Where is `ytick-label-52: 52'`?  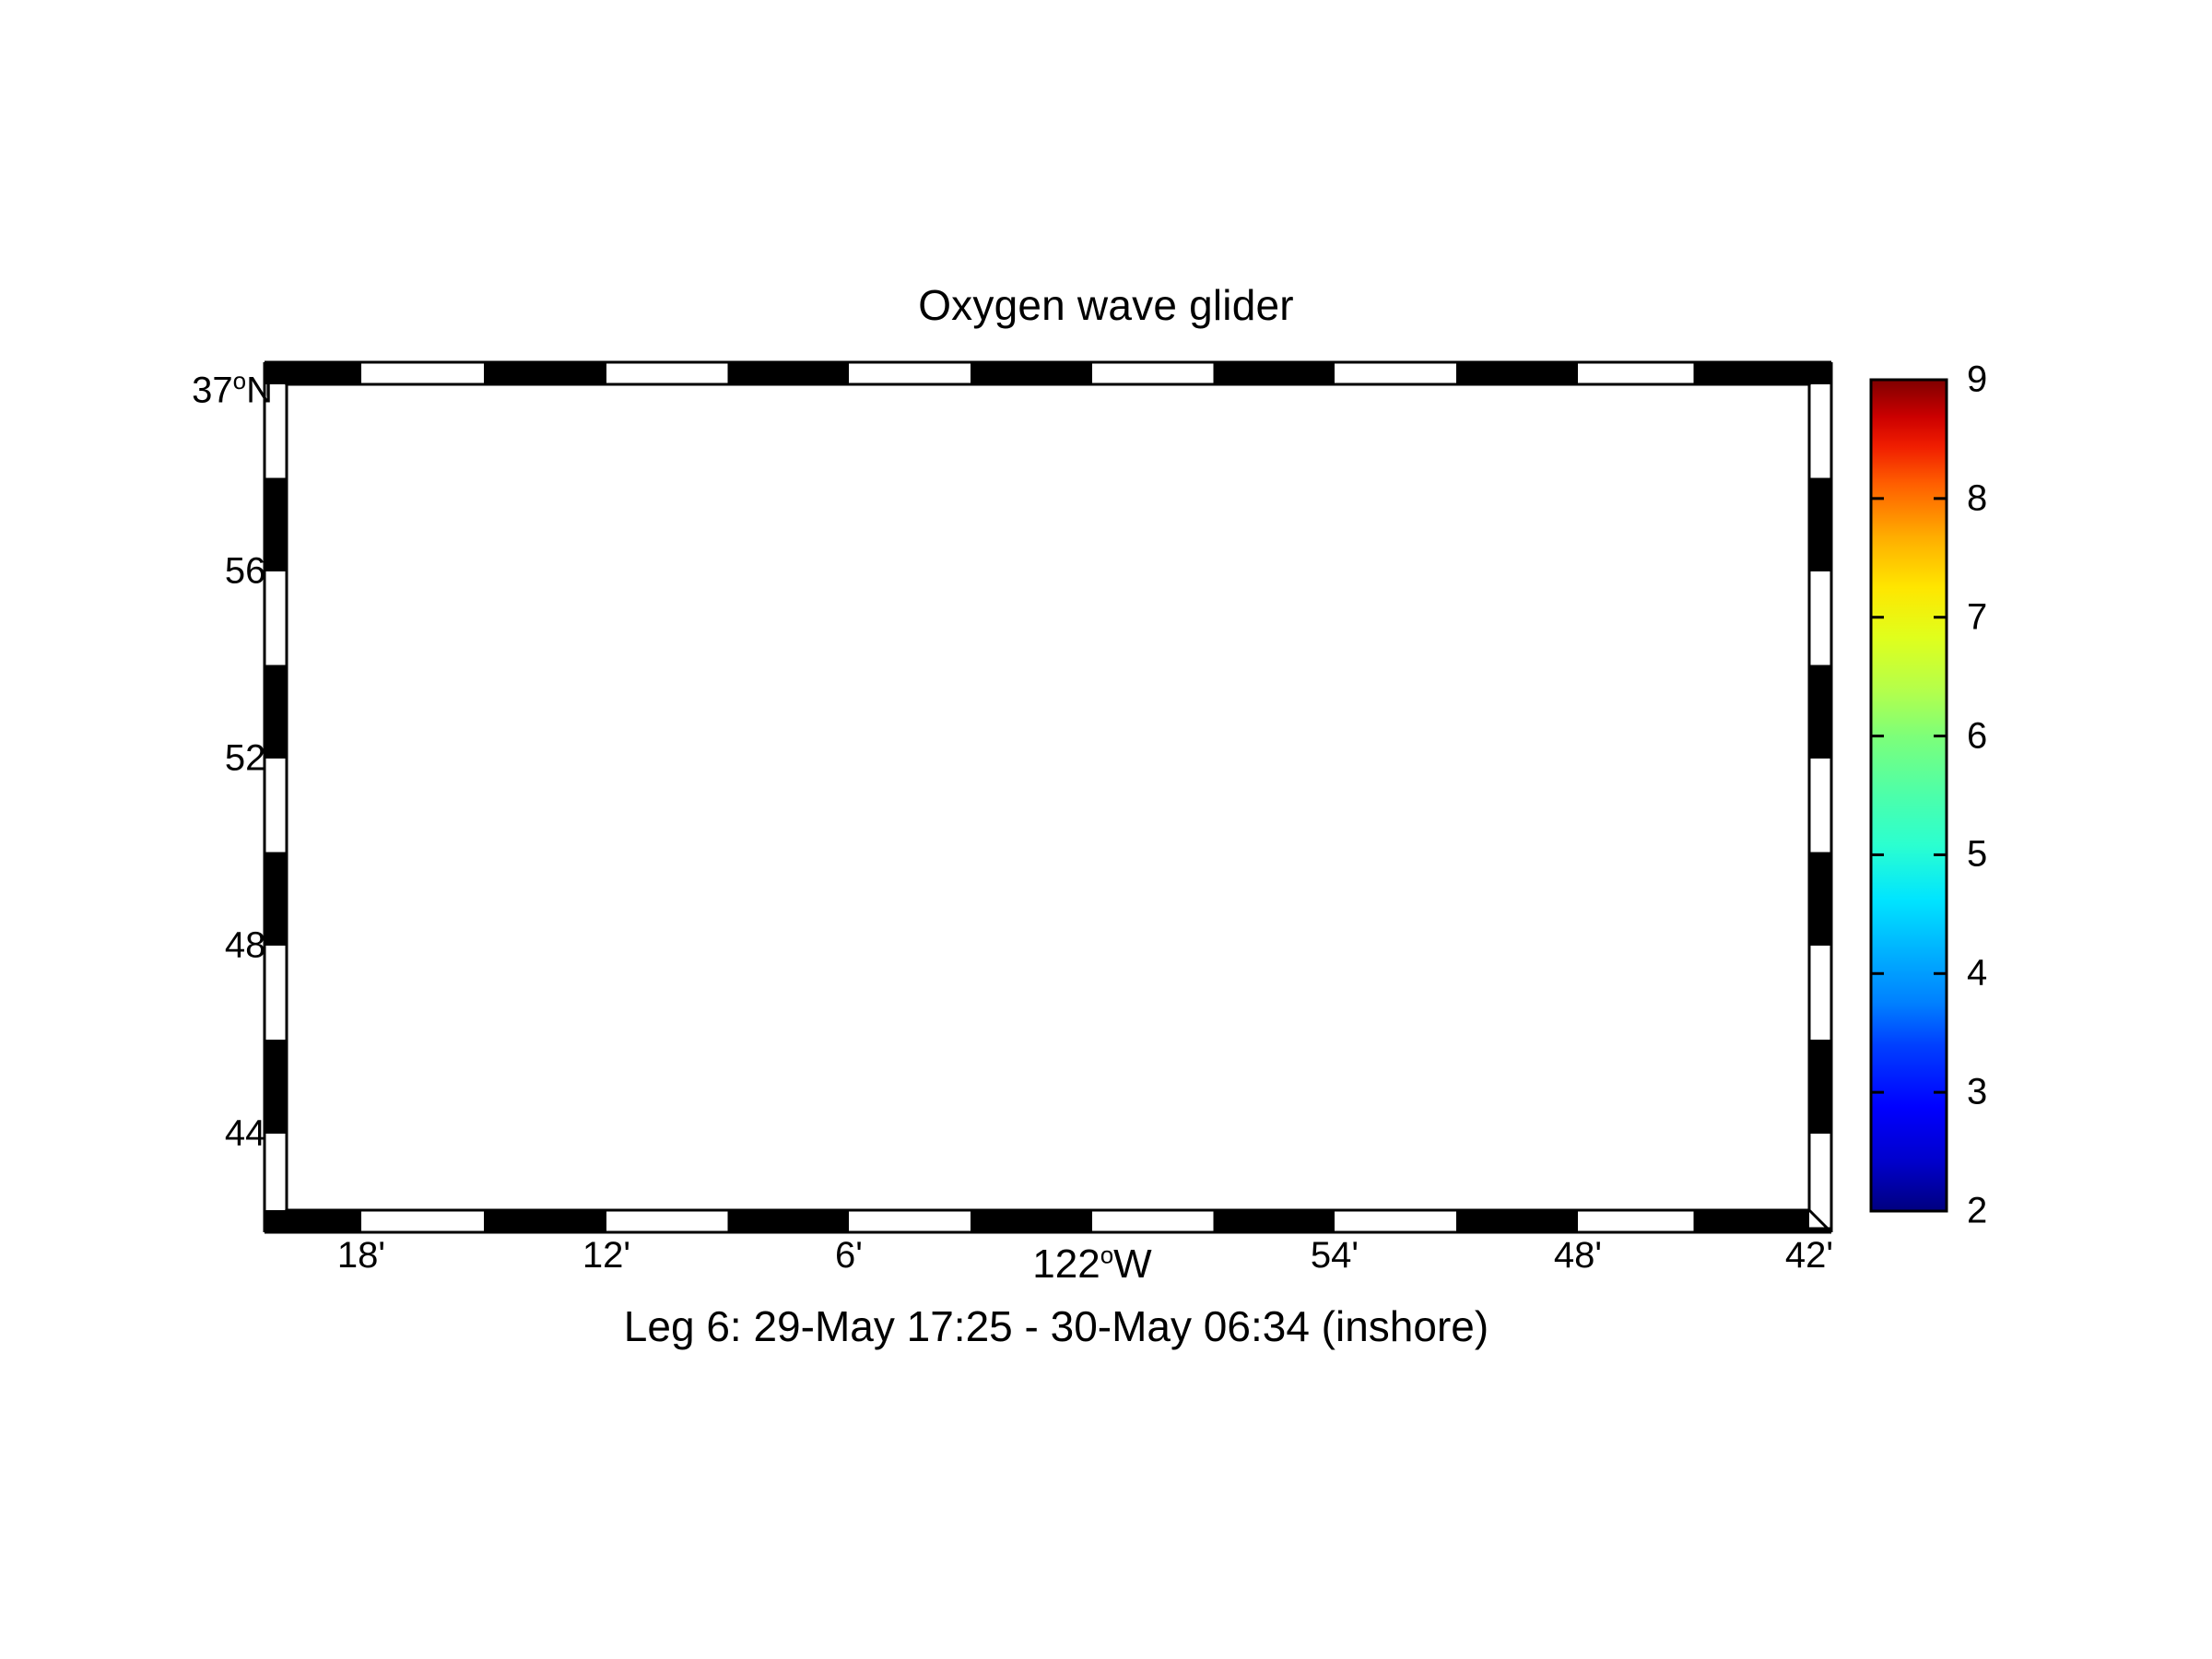 ytick-label-52: 52' is located at coordinates (248, 758).